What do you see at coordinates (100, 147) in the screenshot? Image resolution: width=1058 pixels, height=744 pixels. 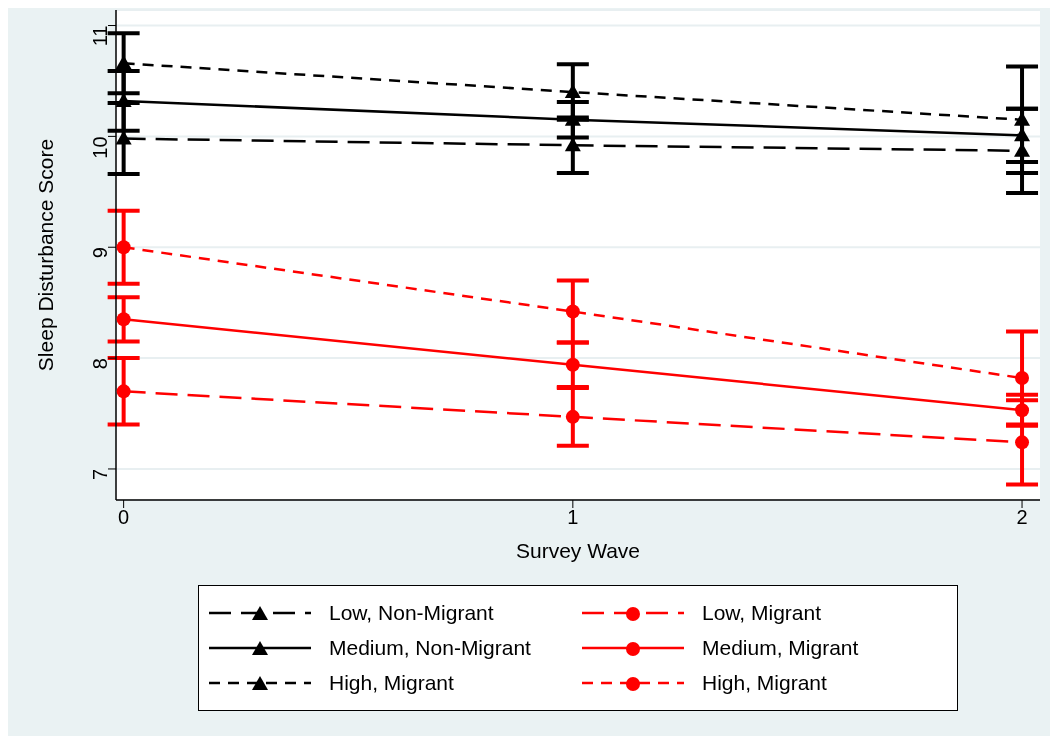 I see `y-tick-label: 10` at bounding box center [100, 147].